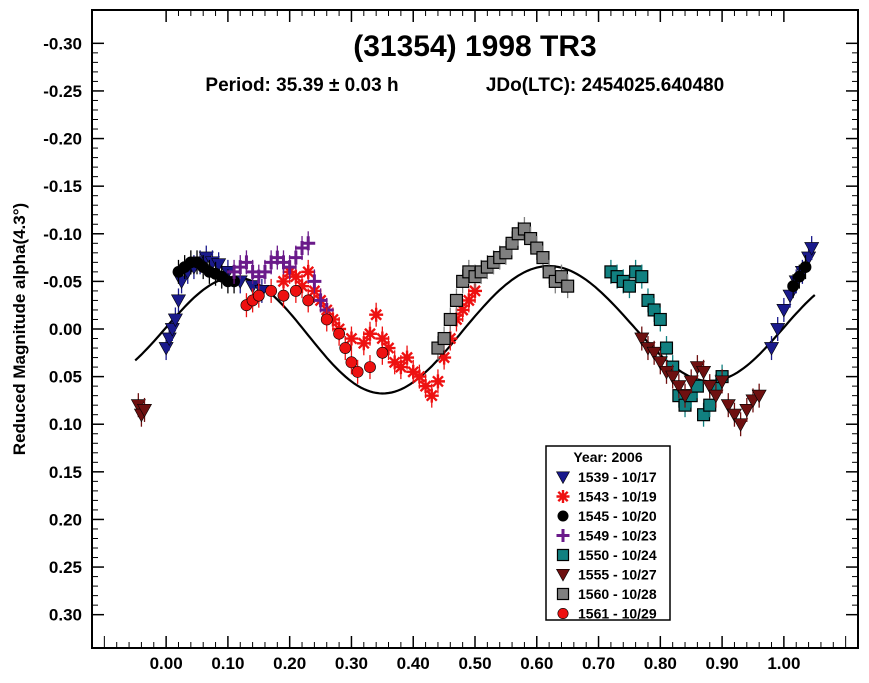 The width and height of the screenshot is (869, 683). I want to click on y-tick-label: -0.05, so click(62, 281).